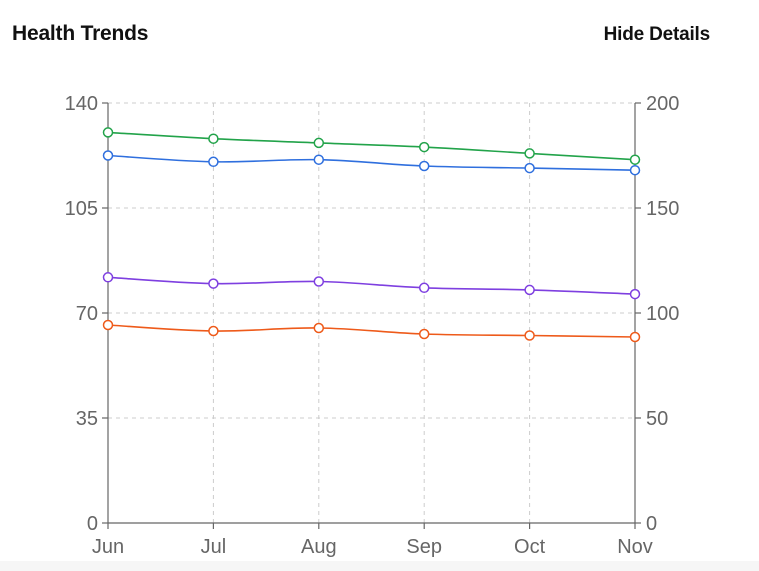 The width and height of the screenshot is (759, 571). I want to click on right-axis-tick-label: 200, so click(662, 104).